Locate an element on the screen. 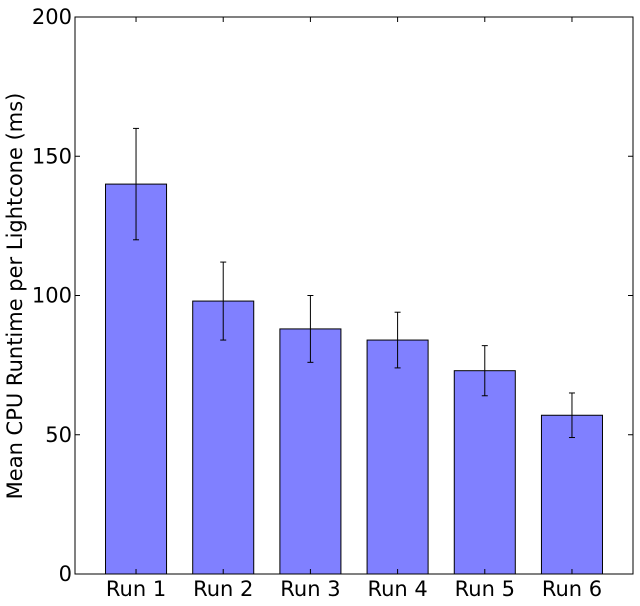 The image size is (640, 606). x-tick-label-5: Run 5 is located at coordinates (485, 589).